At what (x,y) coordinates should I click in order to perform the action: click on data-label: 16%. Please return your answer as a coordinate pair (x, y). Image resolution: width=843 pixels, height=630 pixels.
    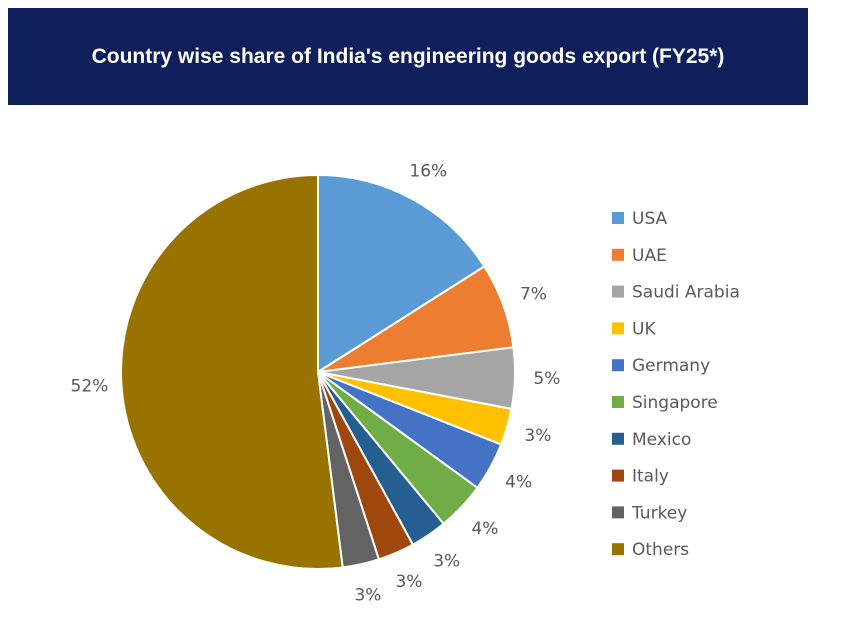
    Looking at the image, I should click on (428, 171).